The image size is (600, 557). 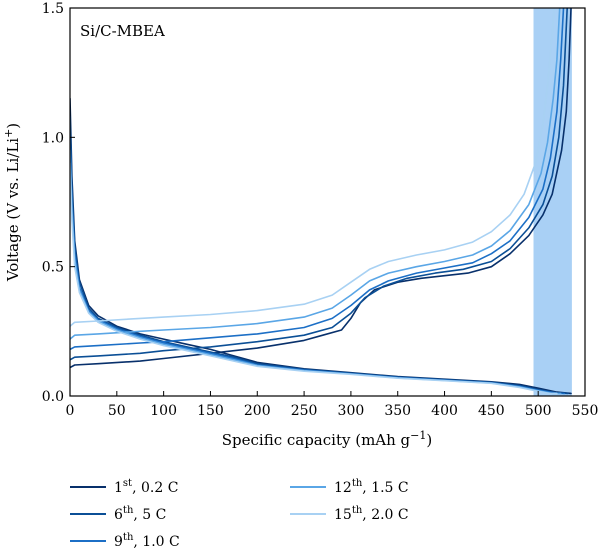 I want to click on y-axis-title: Voltage (V vs. Li/Li+), so click(x=12, y=202).